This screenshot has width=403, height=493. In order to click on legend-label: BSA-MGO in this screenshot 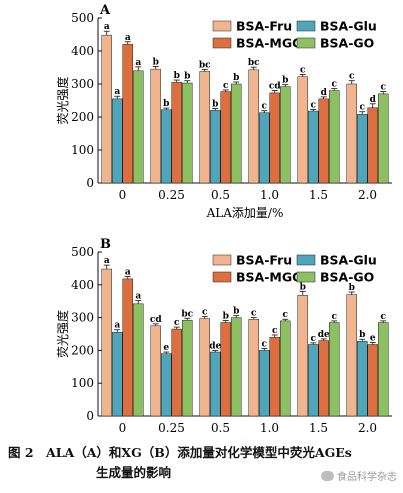, I will do `click(269, 277)`.